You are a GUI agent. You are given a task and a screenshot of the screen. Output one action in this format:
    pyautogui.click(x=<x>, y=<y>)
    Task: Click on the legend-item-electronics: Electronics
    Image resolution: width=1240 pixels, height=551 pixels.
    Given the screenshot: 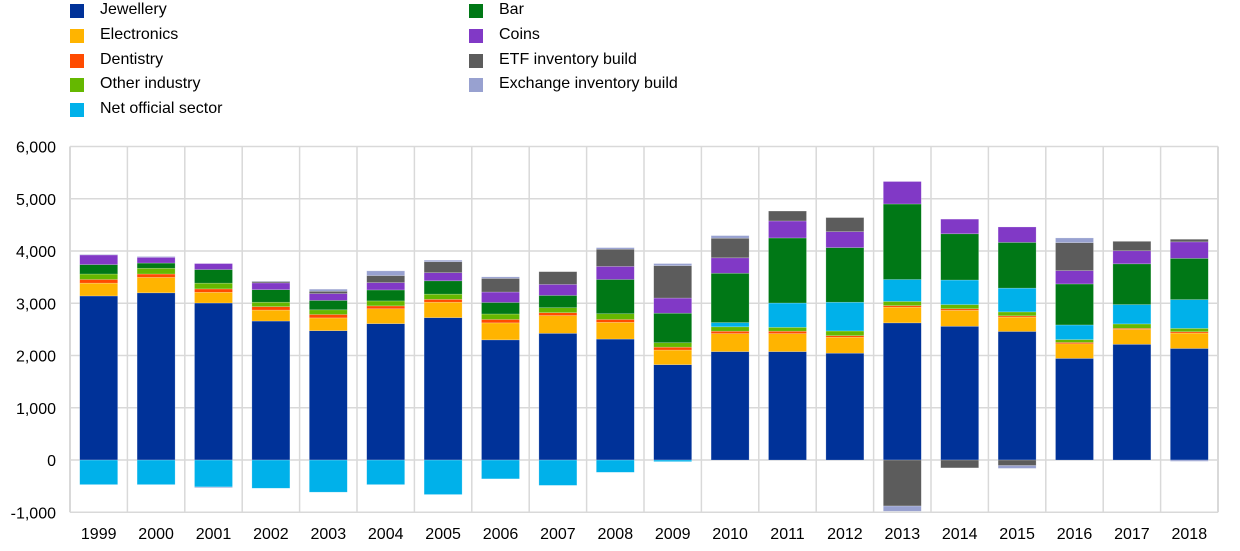 What is the action you would take?
    pyautogui.click(x=124, y=35)
    